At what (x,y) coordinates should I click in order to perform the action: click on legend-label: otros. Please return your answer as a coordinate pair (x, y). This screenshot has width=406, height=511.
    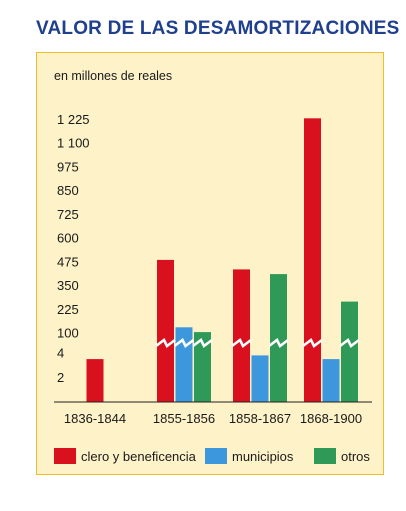
    Looking at the image, I should click on (355, 456).